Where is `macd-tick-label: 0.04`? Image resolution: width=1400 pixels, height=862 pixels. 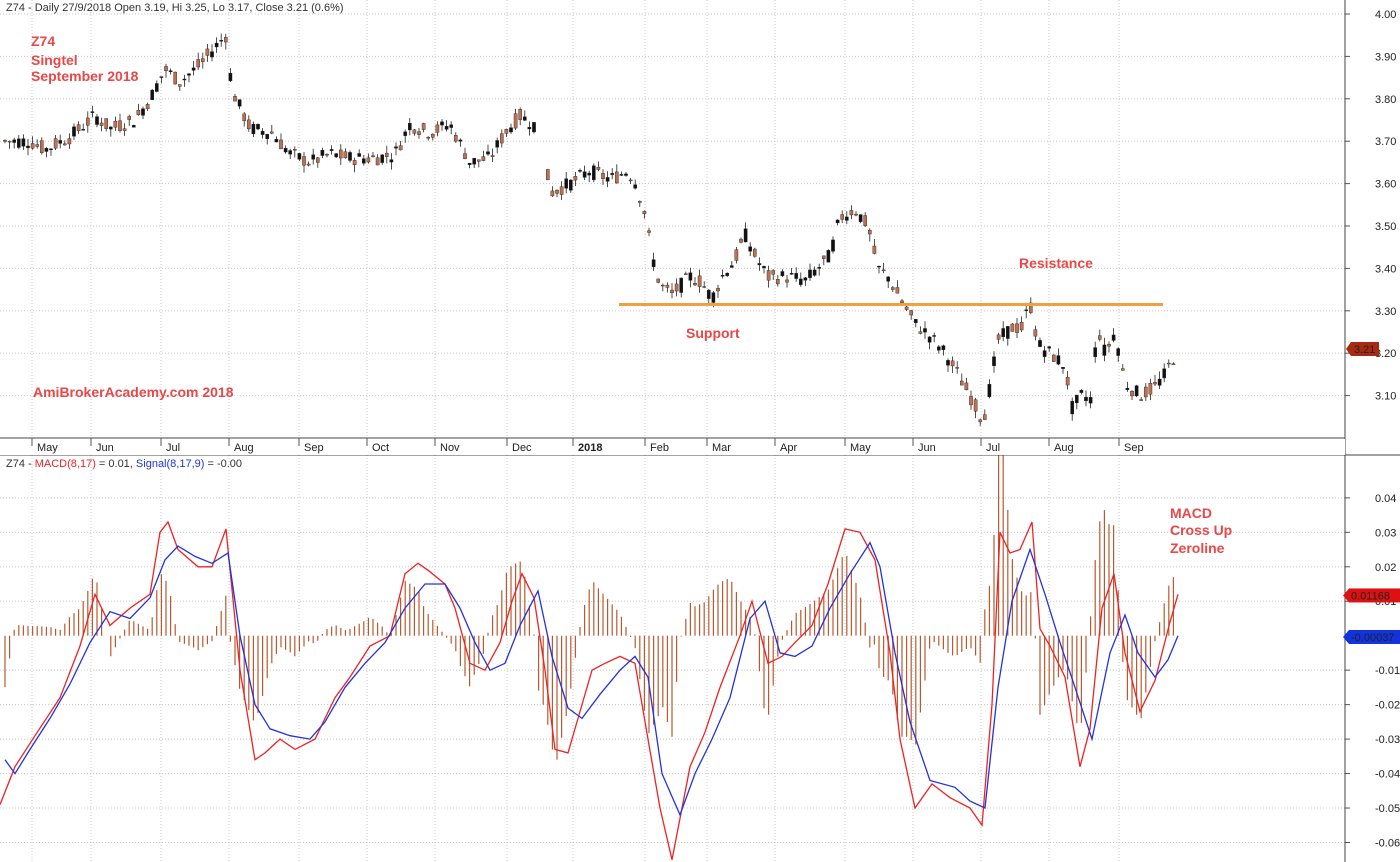 macd-tick-label: 0.04 is located at coordinates (1385, 499).